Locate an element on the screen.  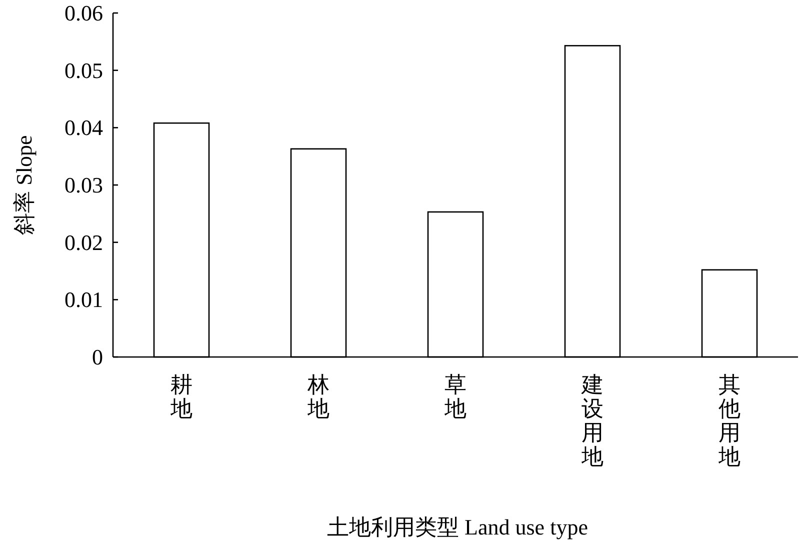
y-tick-label: 0.02 is located at coordinates (83, 242).